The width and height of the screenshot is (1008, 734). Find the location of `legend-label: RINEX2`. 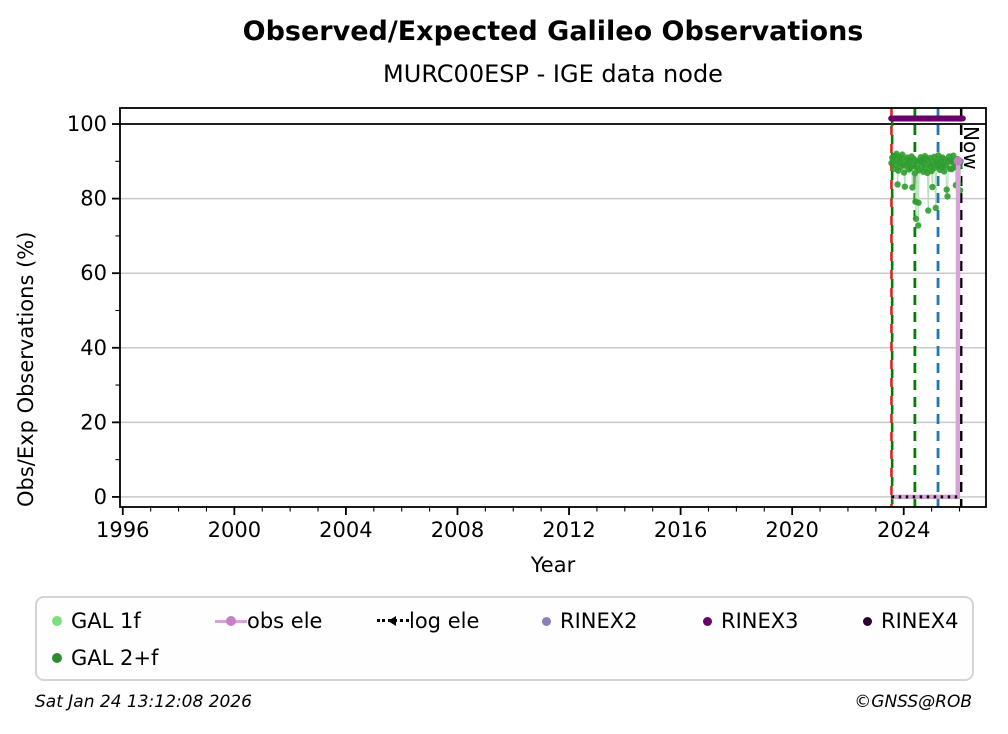

legend-label: RINEX2 is located at coordinates (599, 621).